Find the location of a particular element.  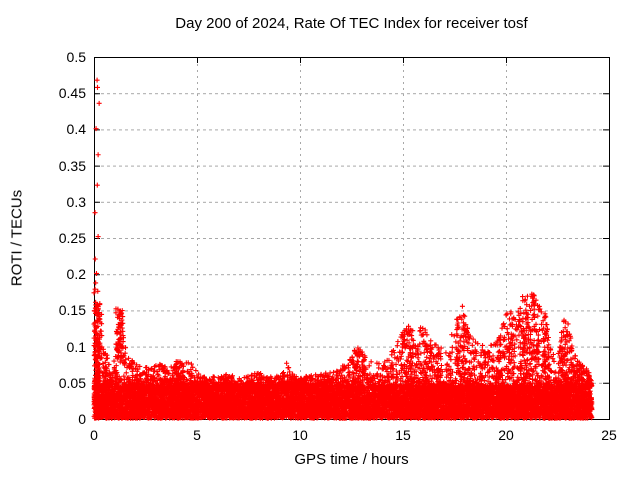

y-tick-label: 0.25 is located at coordinates (72, 238).